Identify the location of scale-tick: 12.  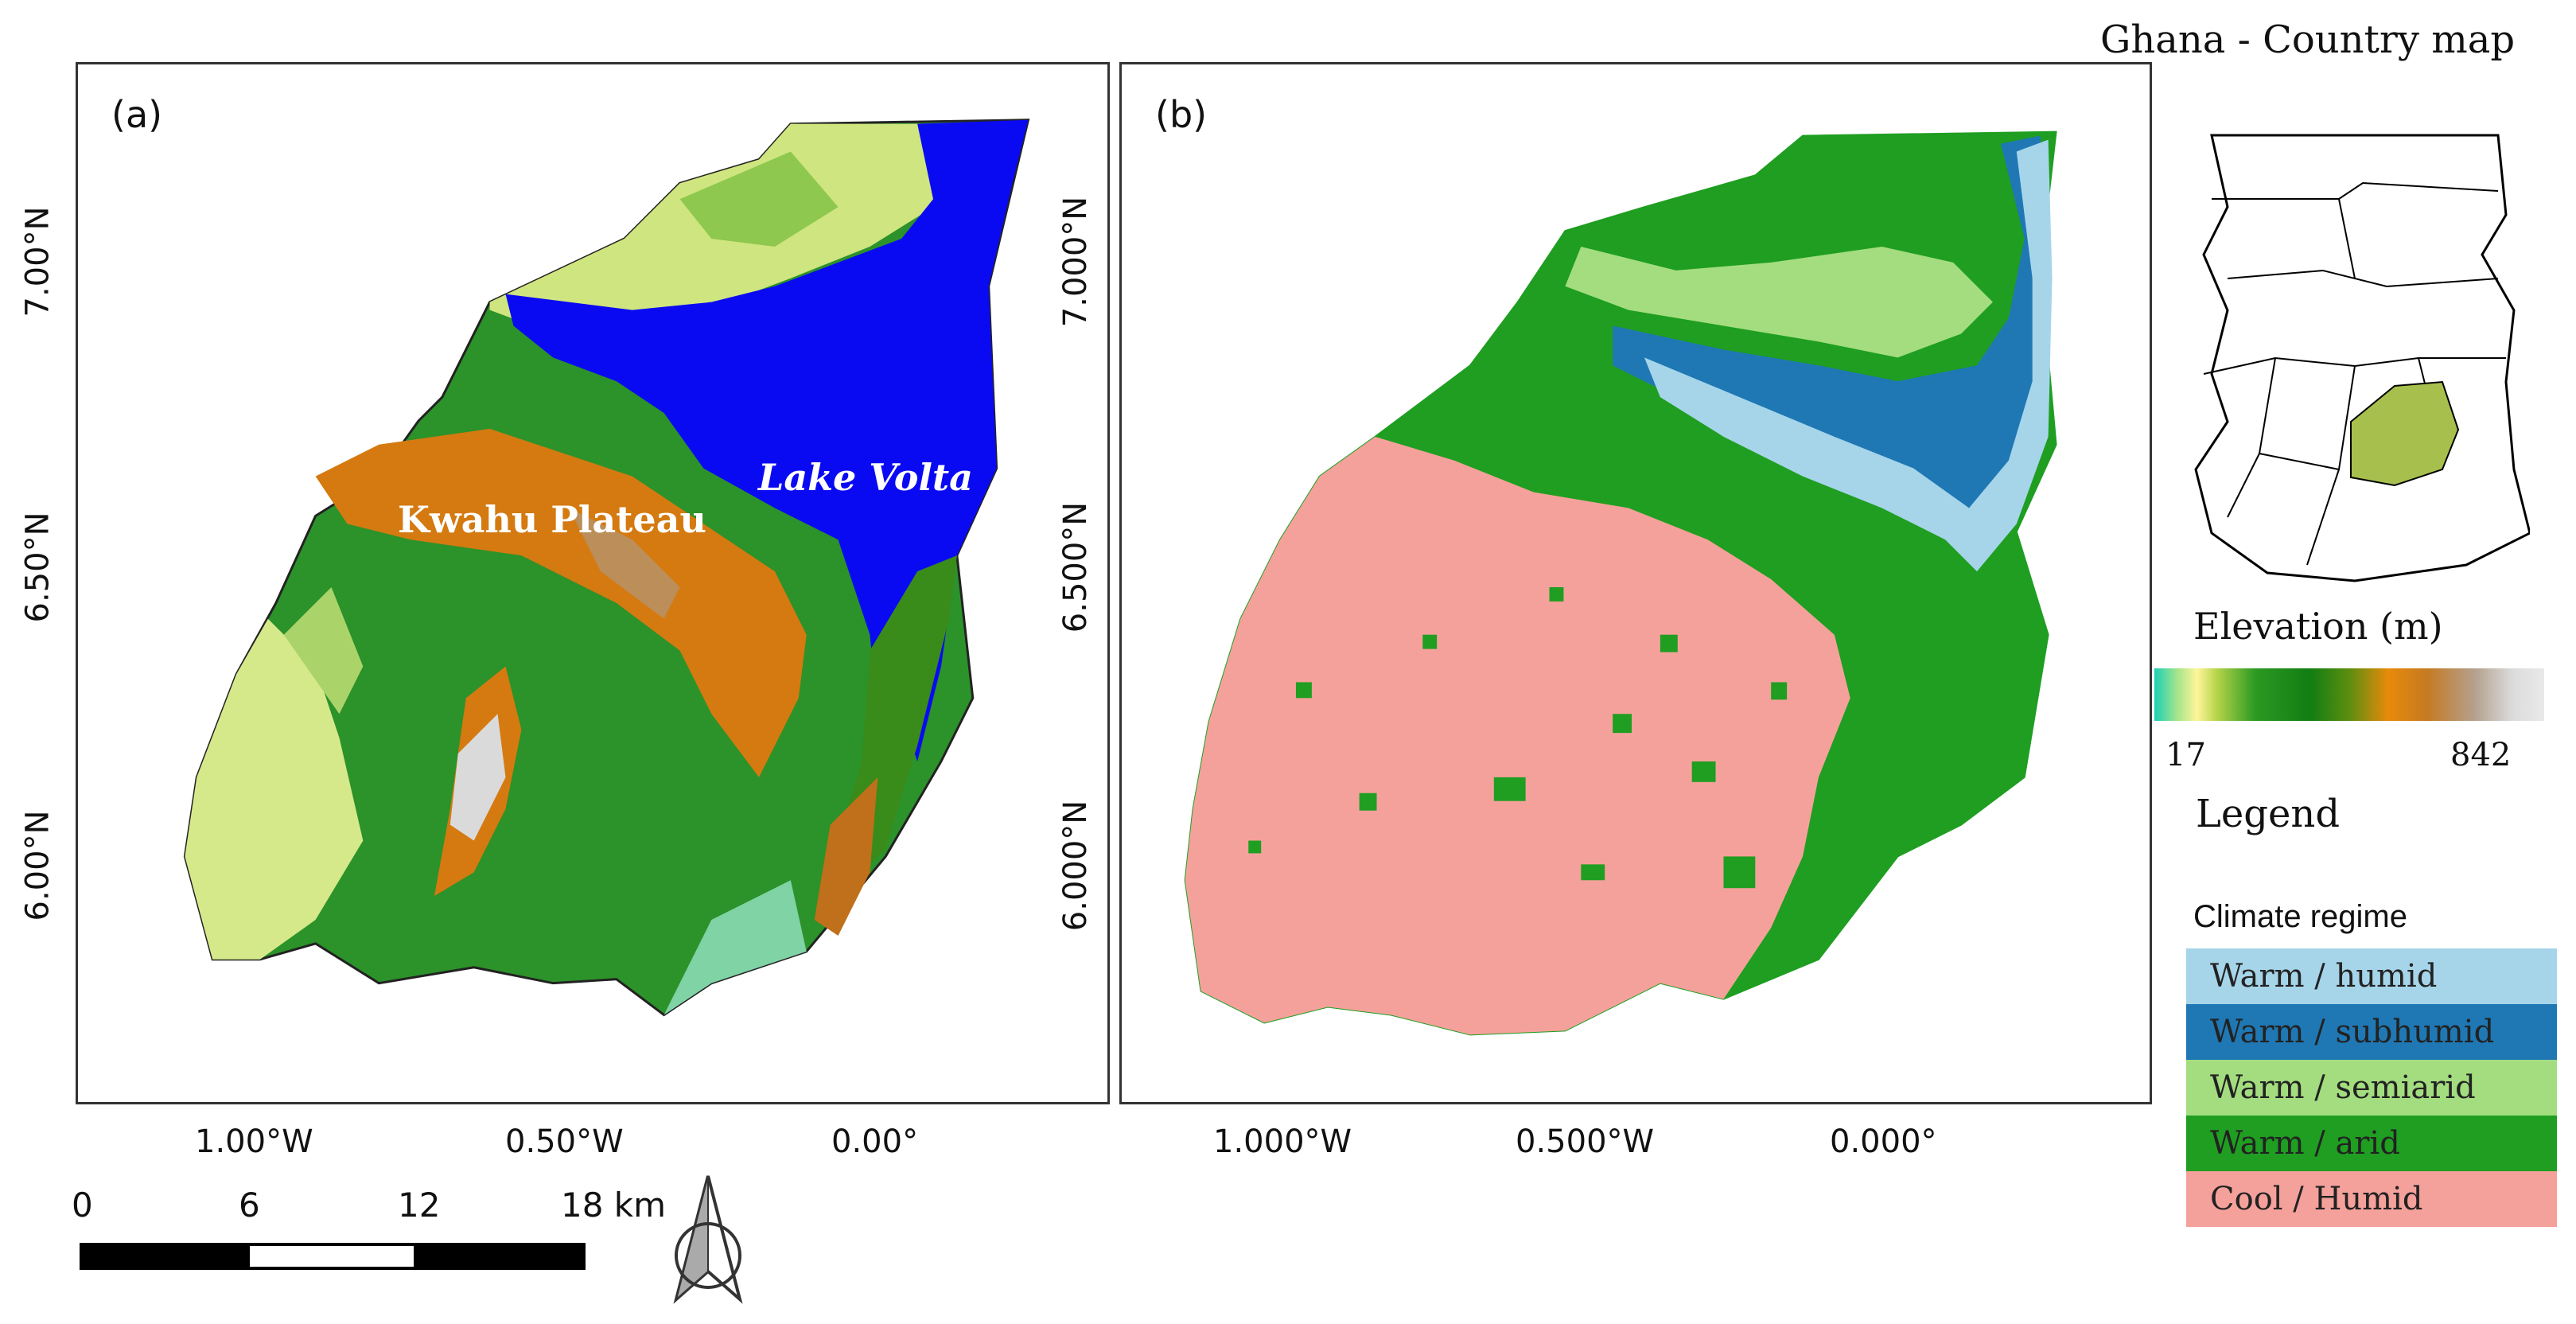
(420, 1205).